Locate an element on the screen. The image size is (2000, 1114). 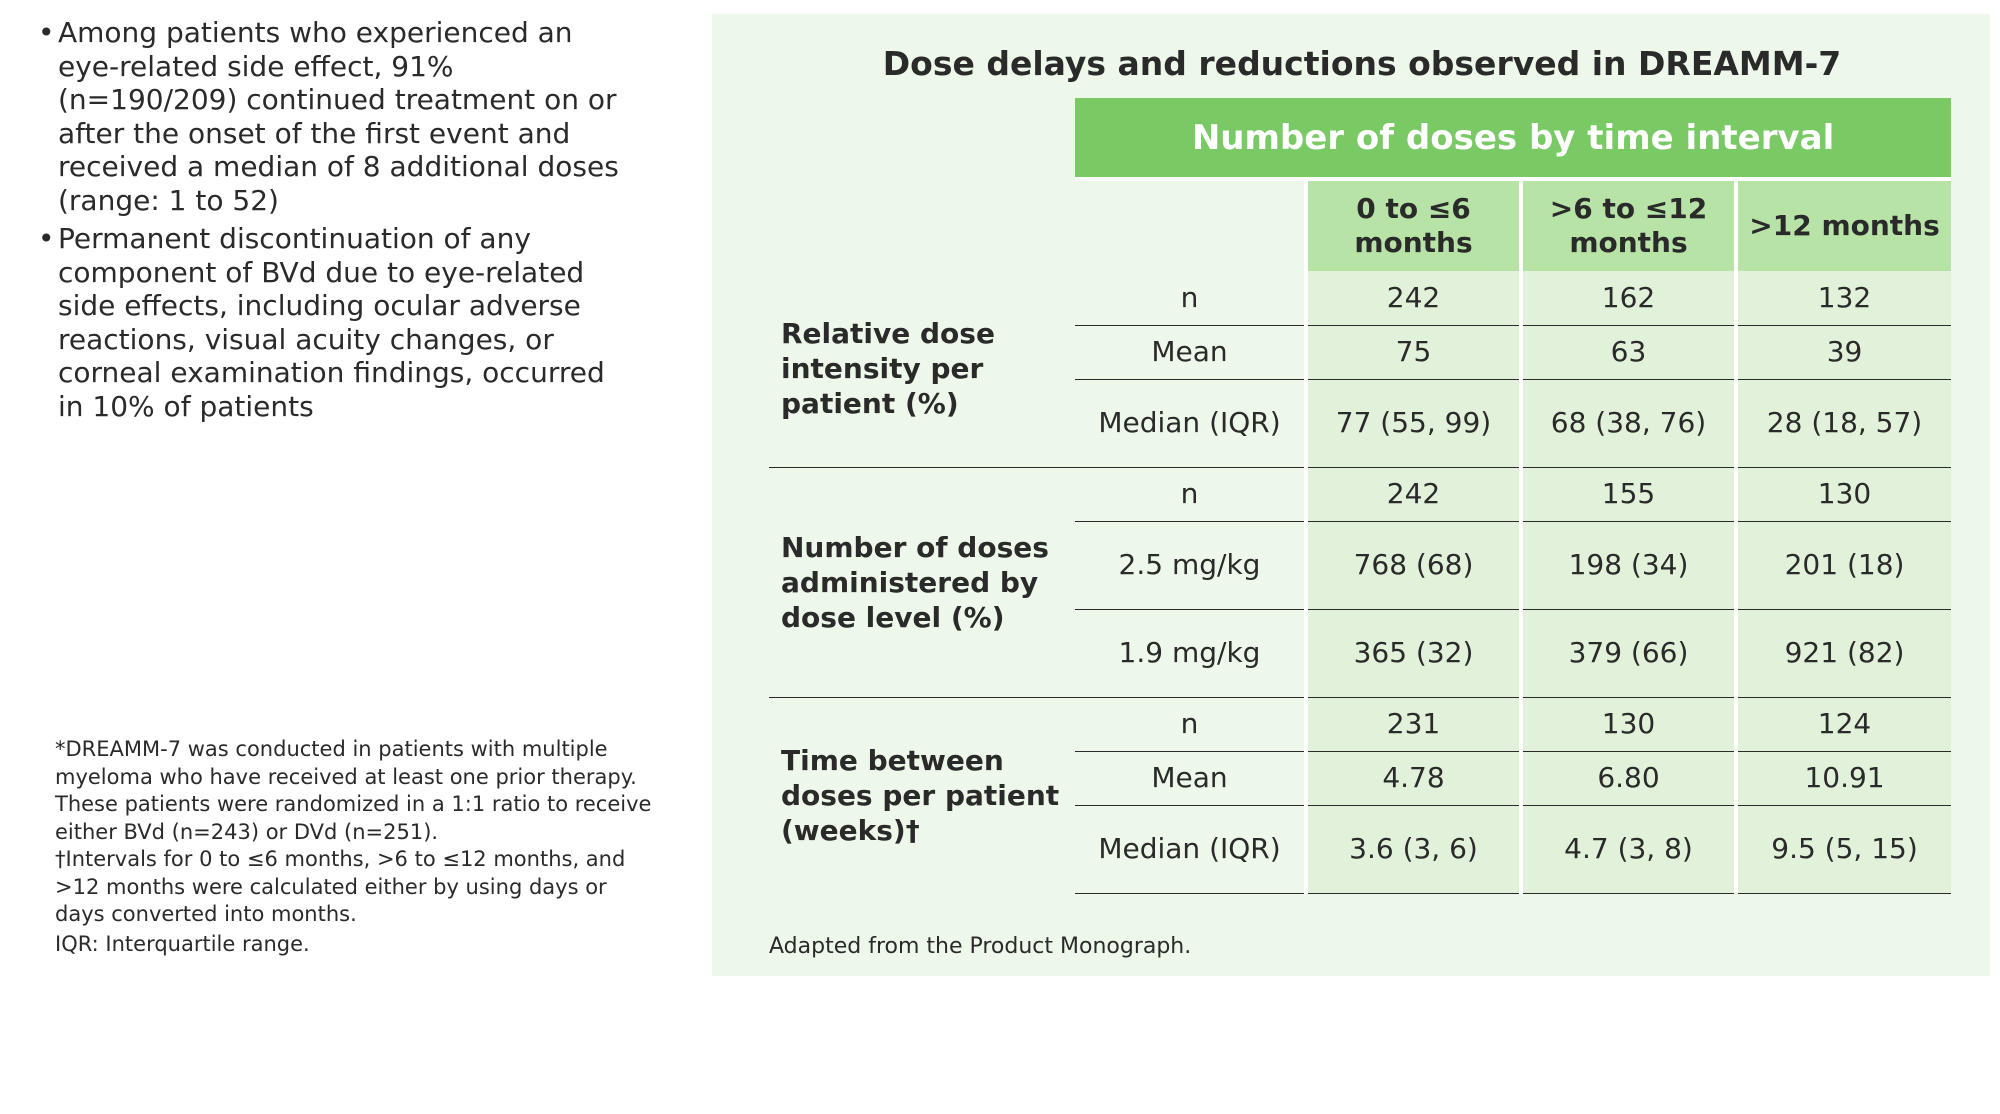
table-cell: 68 (38, 76) is located at coordinates (1627, 422).